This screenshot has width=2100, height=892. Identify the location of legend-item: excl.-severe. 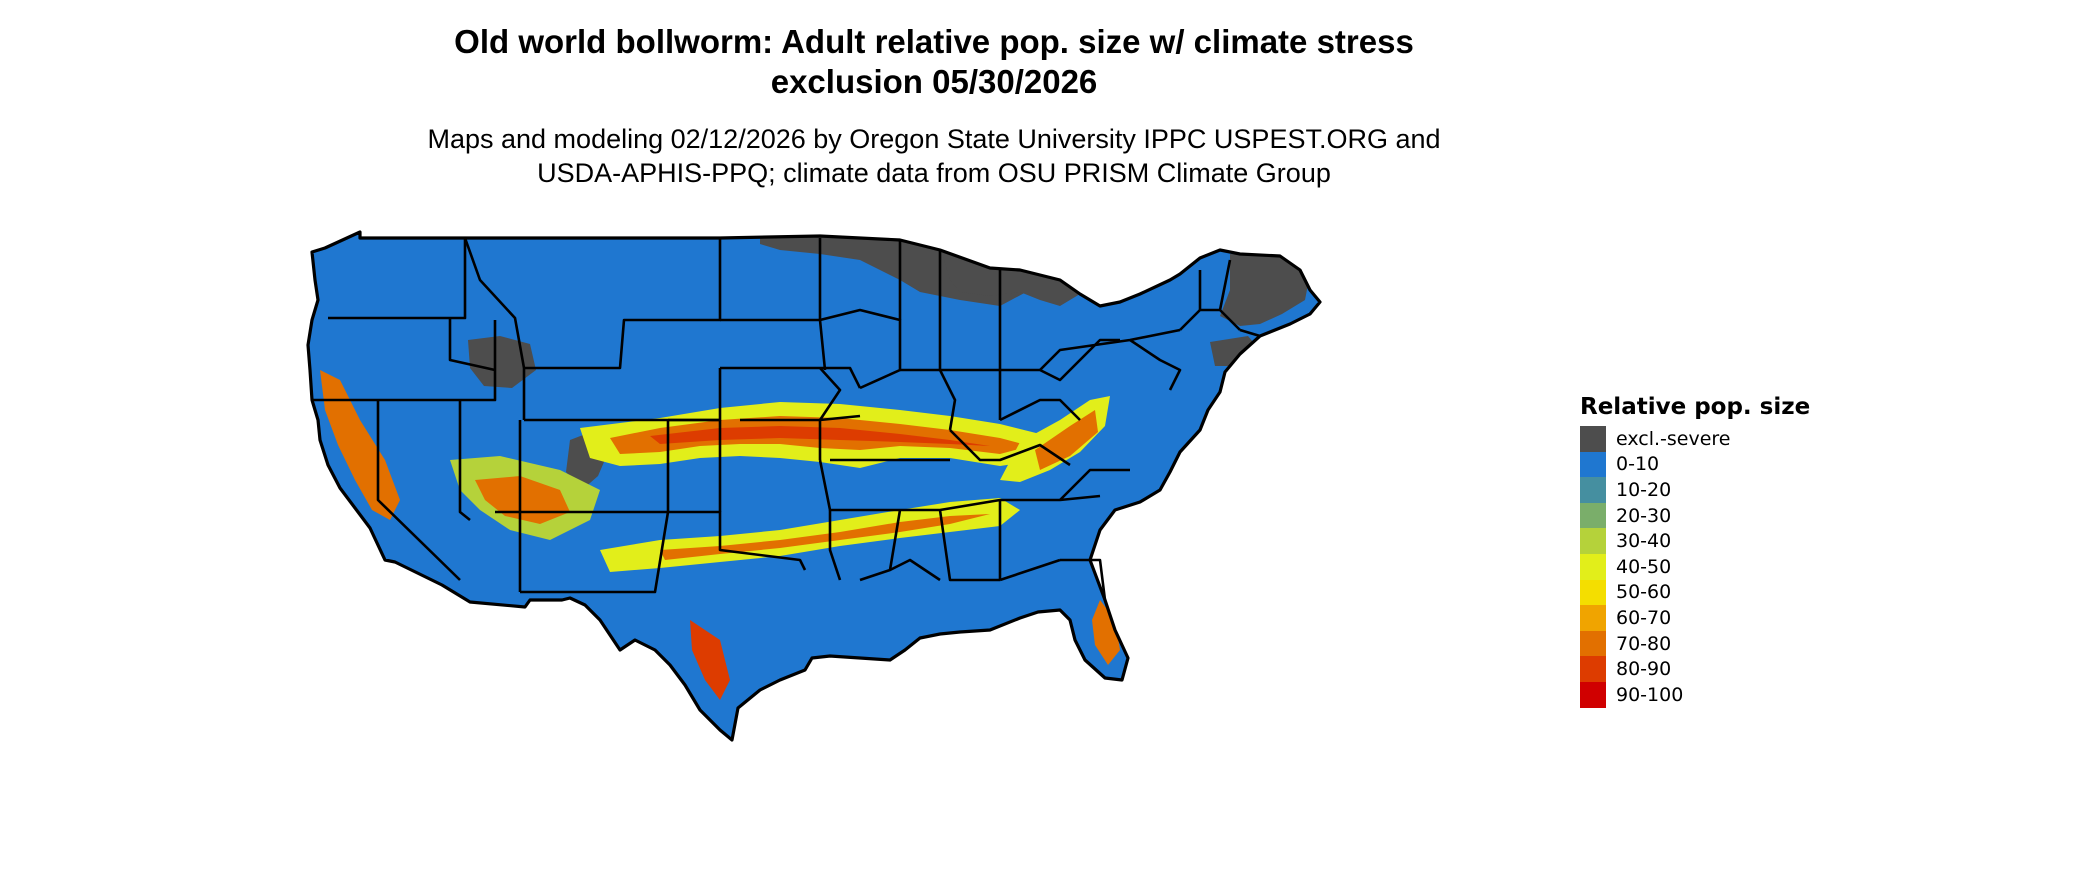
(1720, 439).